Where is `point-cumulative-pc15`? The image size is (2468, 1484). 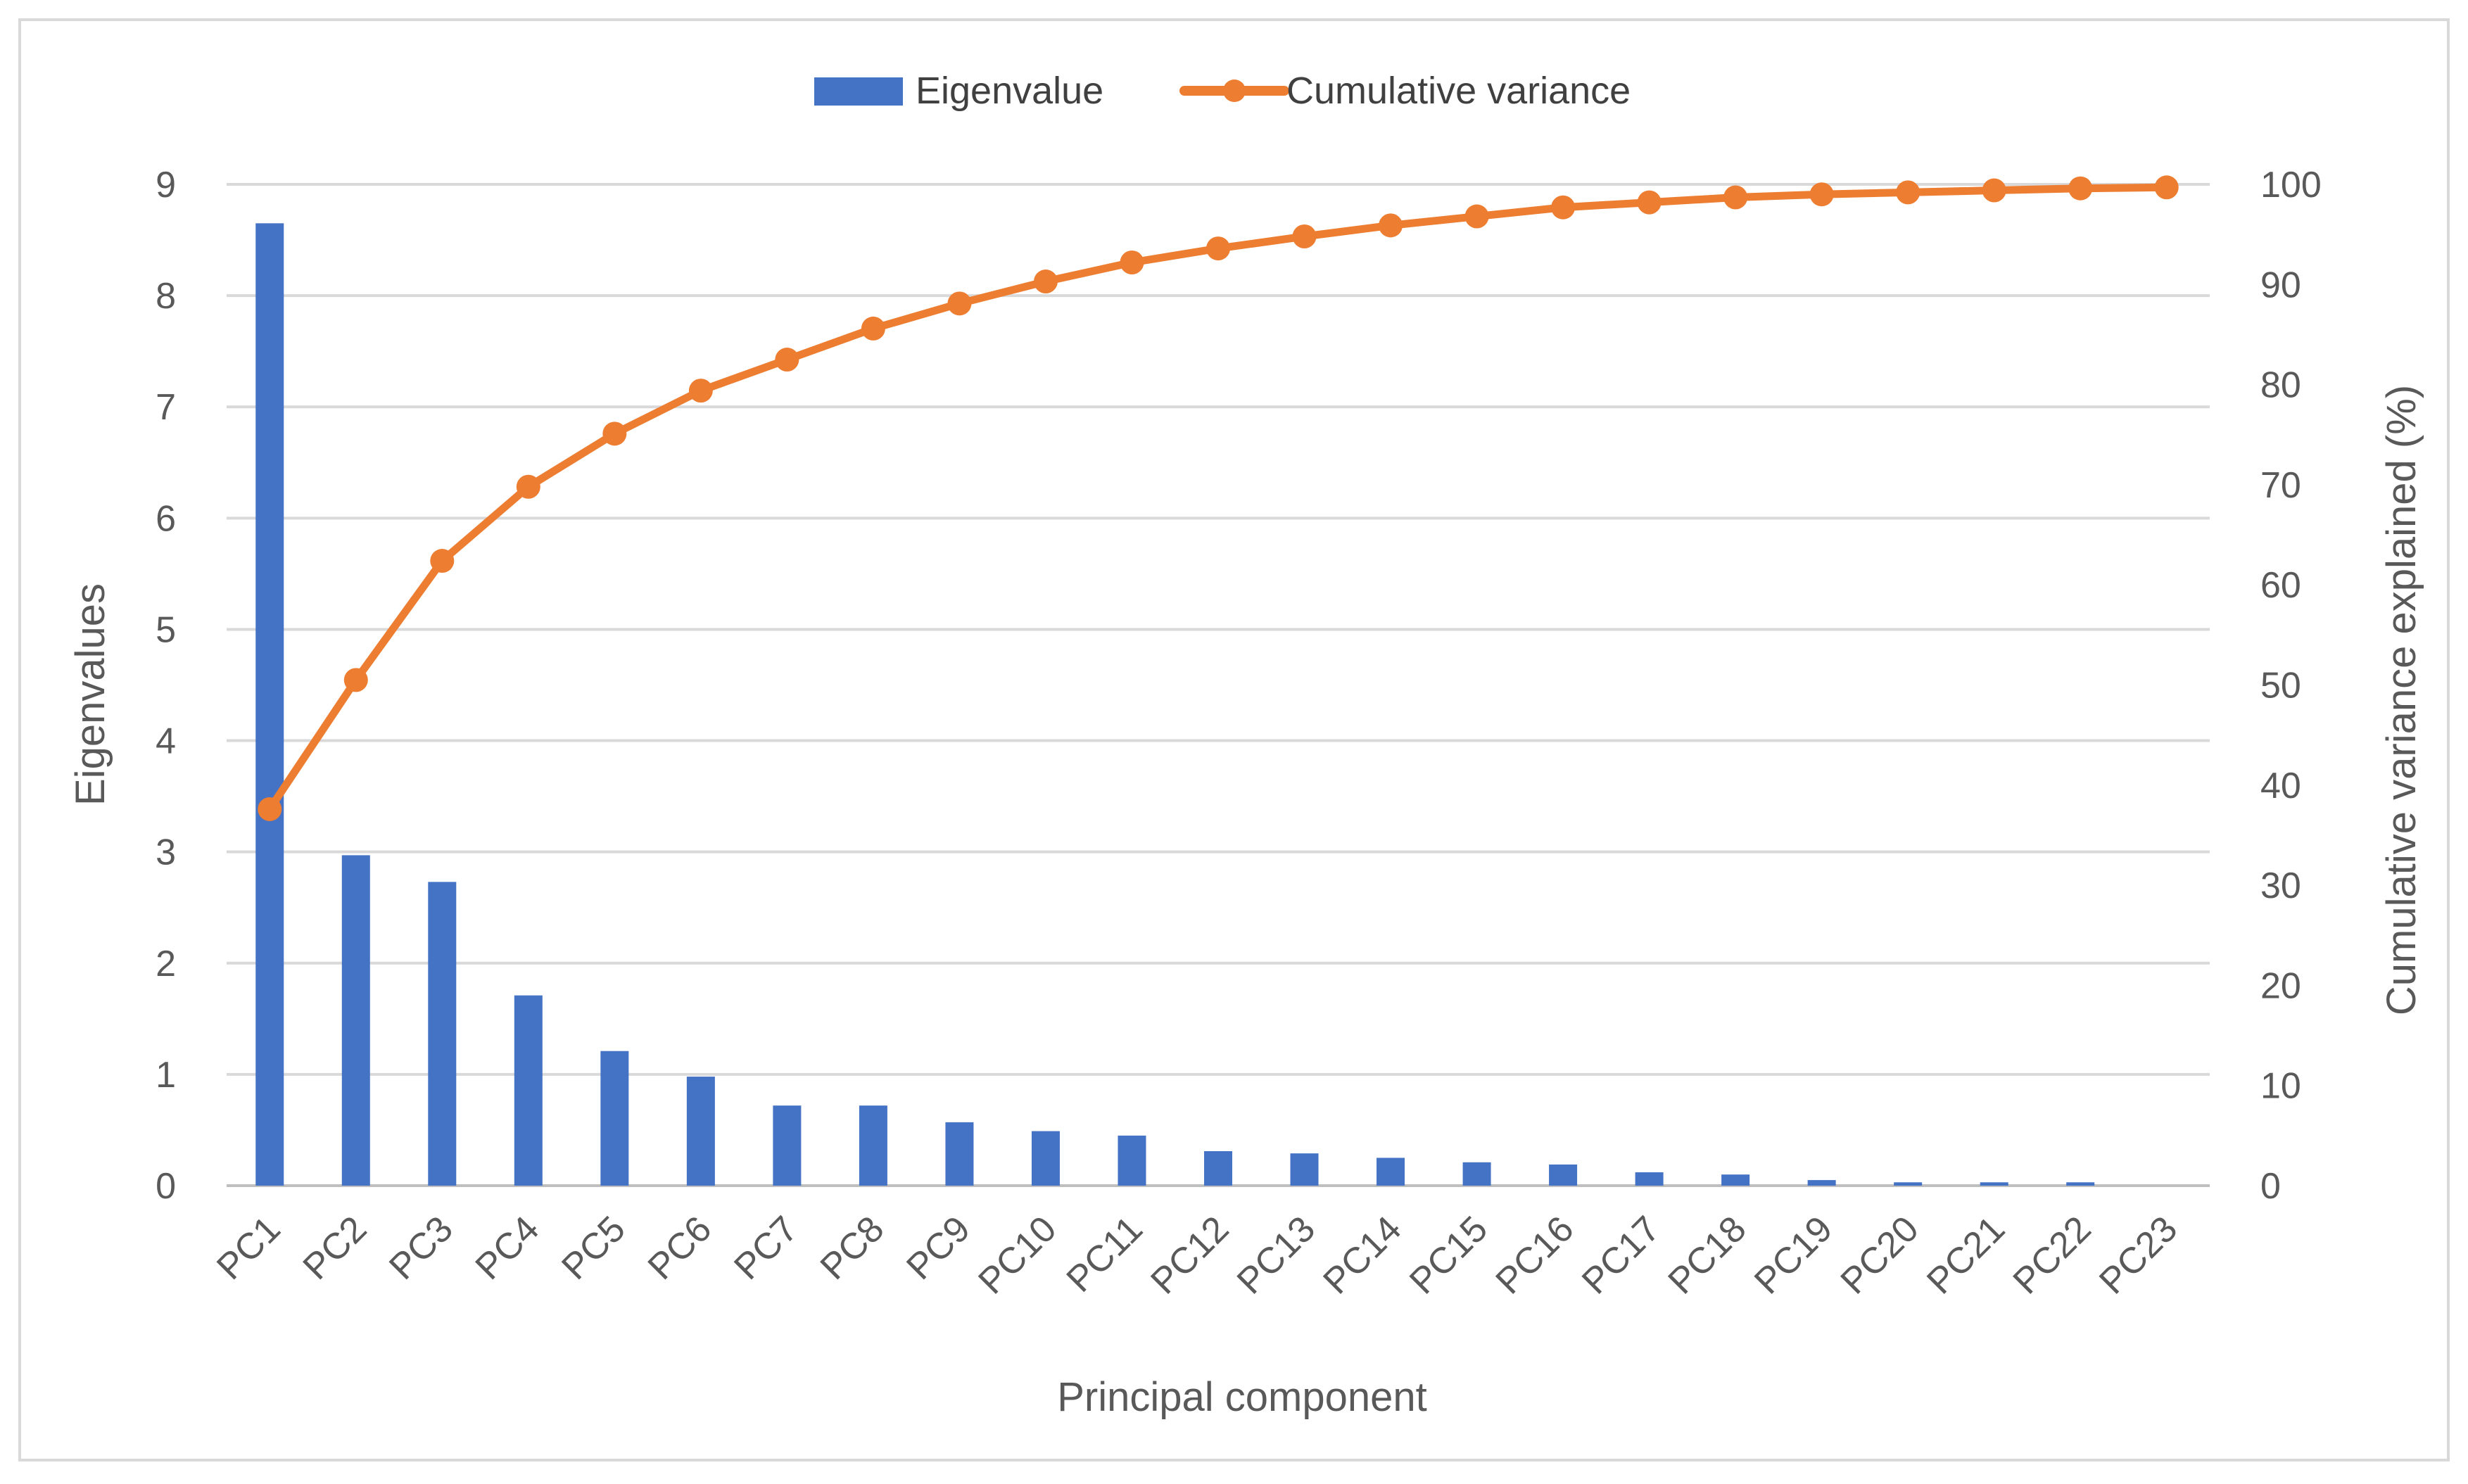 point-cumulative-pc15 is located at coordinates (1476, 217).